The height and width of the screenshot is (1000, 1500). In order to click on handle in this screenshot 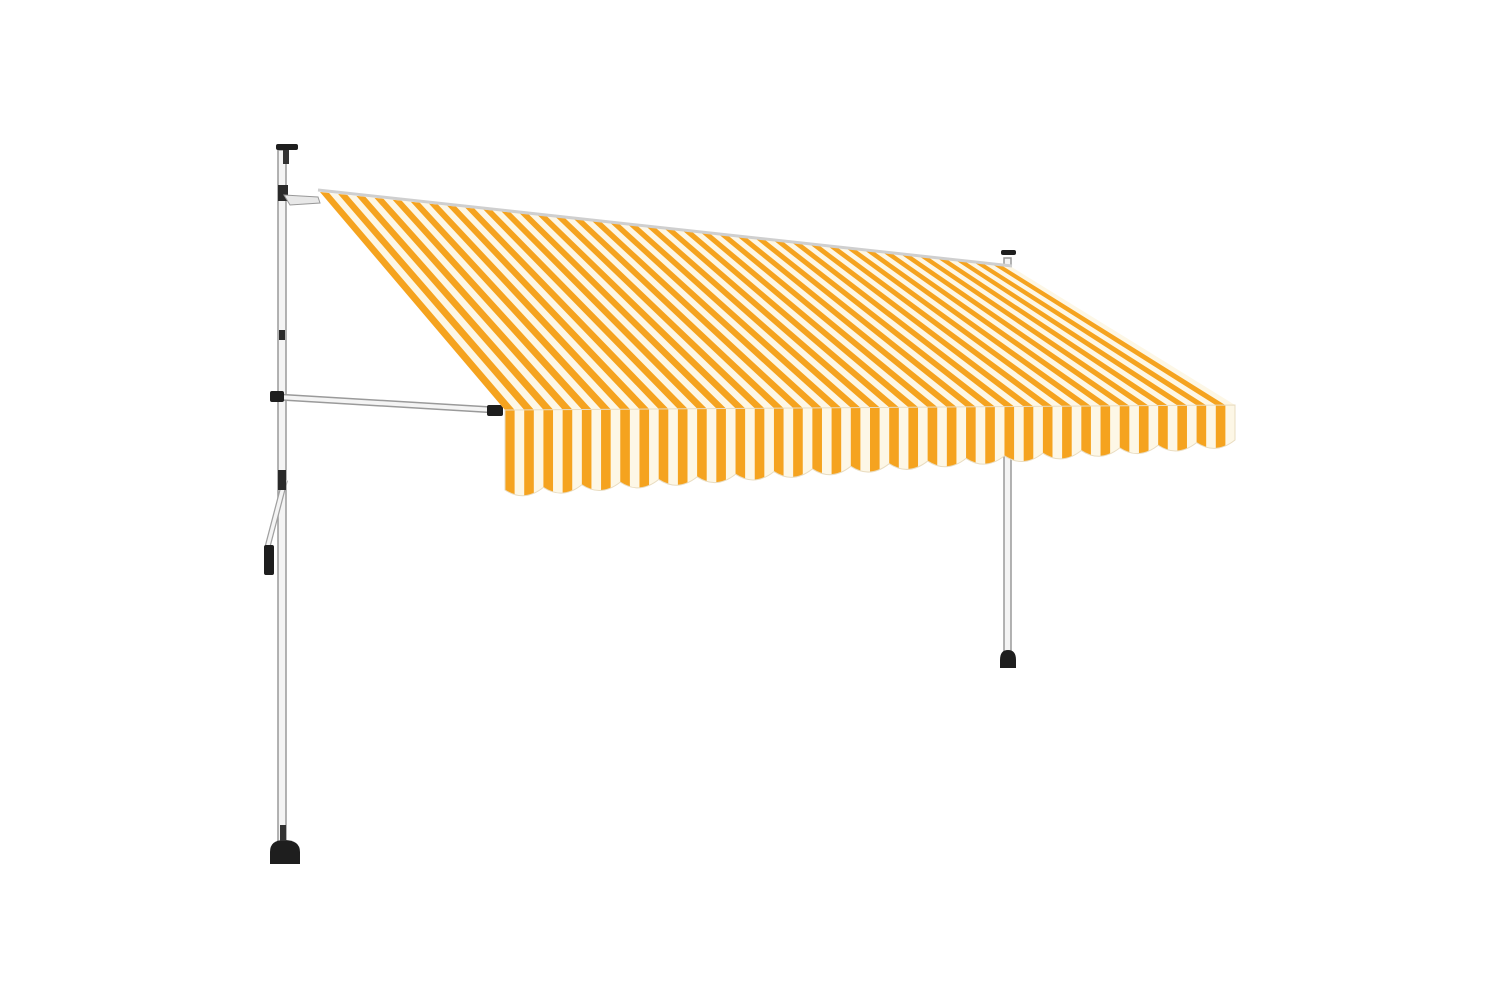, I will do `click(269, 560)`.